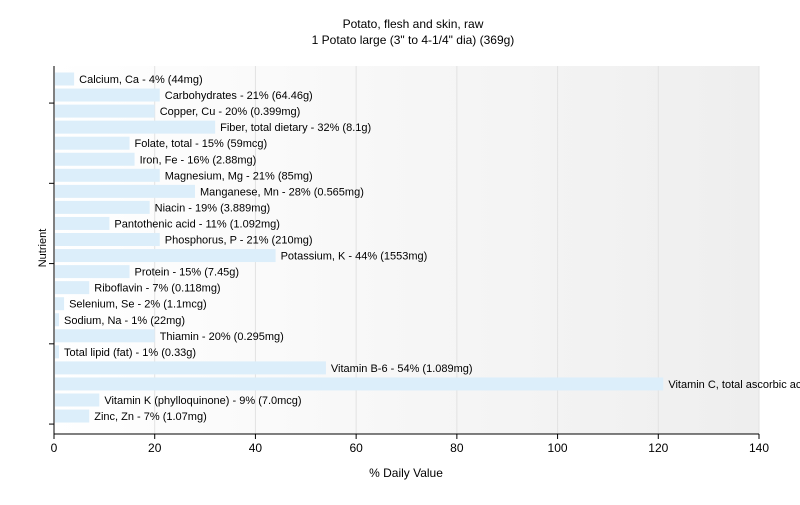 This screenshot has height=505, width=800. I want to click on x-tick-label: 140, so click(759, 448).